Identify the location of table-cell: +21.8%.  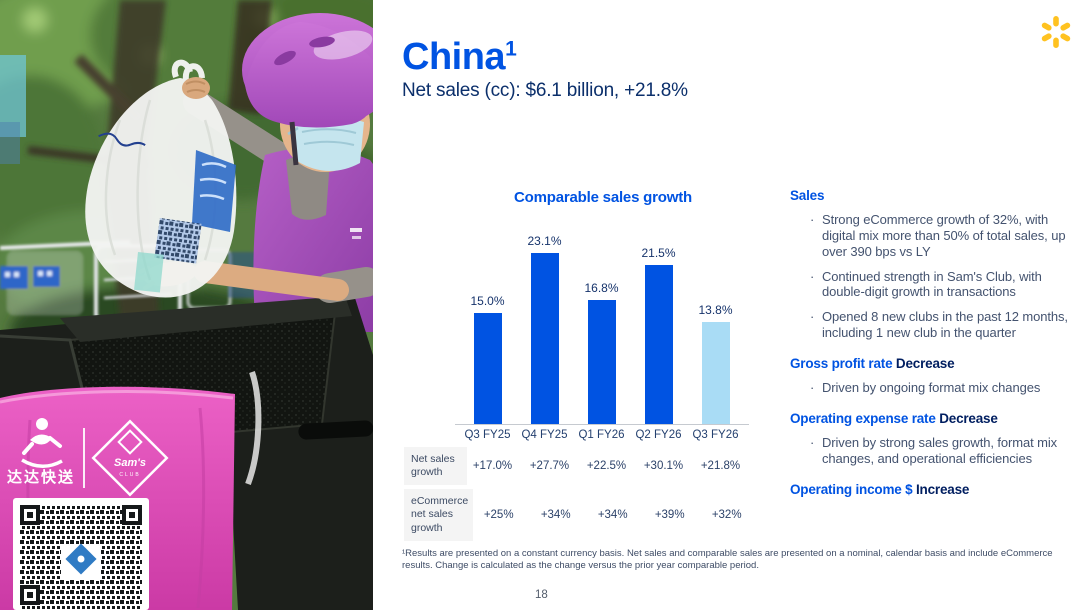
(720, 466).